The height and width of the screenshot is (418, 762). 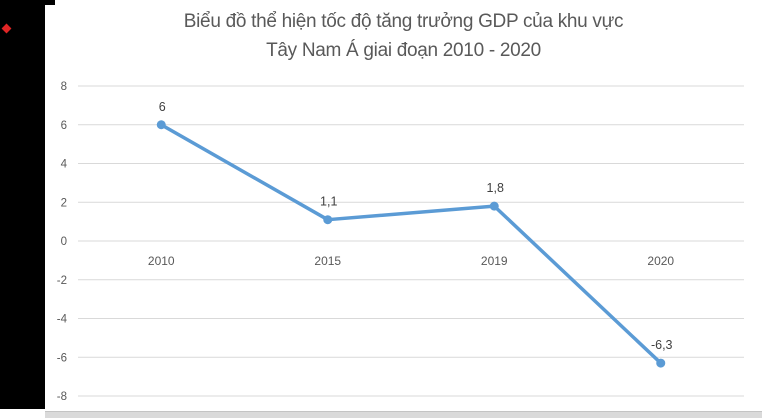 What do you see at coordinates (22, 204) in the screenshot?
I see `left-black-sidebar` at bounding box center [22, 204].